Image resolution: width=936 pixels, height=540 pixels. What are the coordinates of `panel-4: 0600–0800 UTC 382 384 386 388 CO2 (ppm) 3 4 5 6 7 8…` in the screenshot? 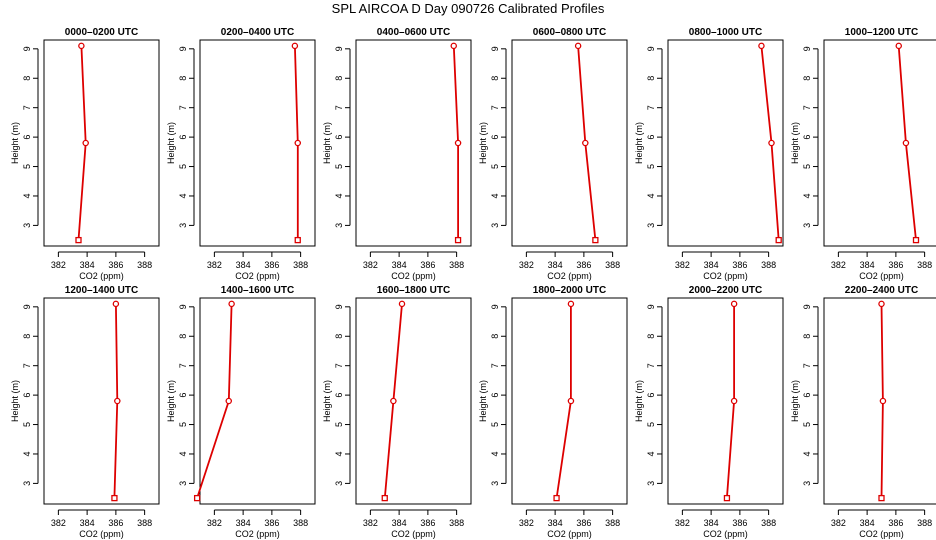 It's located at (553, 154).